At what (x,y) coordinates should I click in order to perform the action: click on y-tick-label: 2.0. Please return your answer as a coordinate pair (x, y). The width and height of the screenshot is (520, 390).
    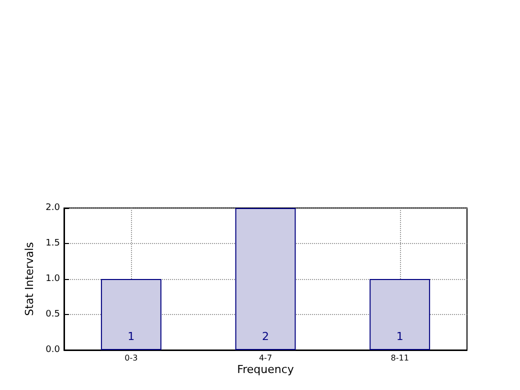
    Looking at the image, I should click on (53, 208).